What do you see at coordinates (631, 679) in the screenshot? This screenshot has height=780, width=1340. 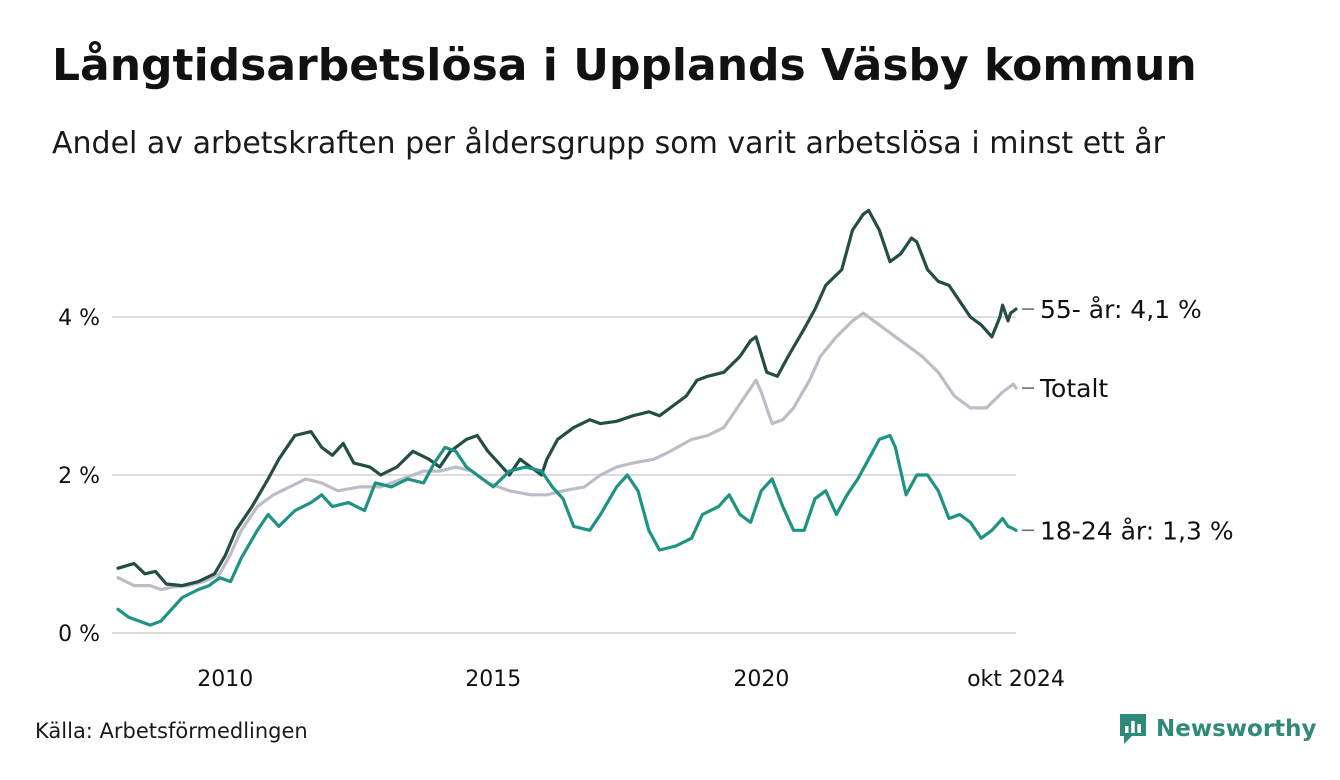 I see `x-axis-ticks: 2010 2015 2020 okt 2024` at bounding box center [631, 679].